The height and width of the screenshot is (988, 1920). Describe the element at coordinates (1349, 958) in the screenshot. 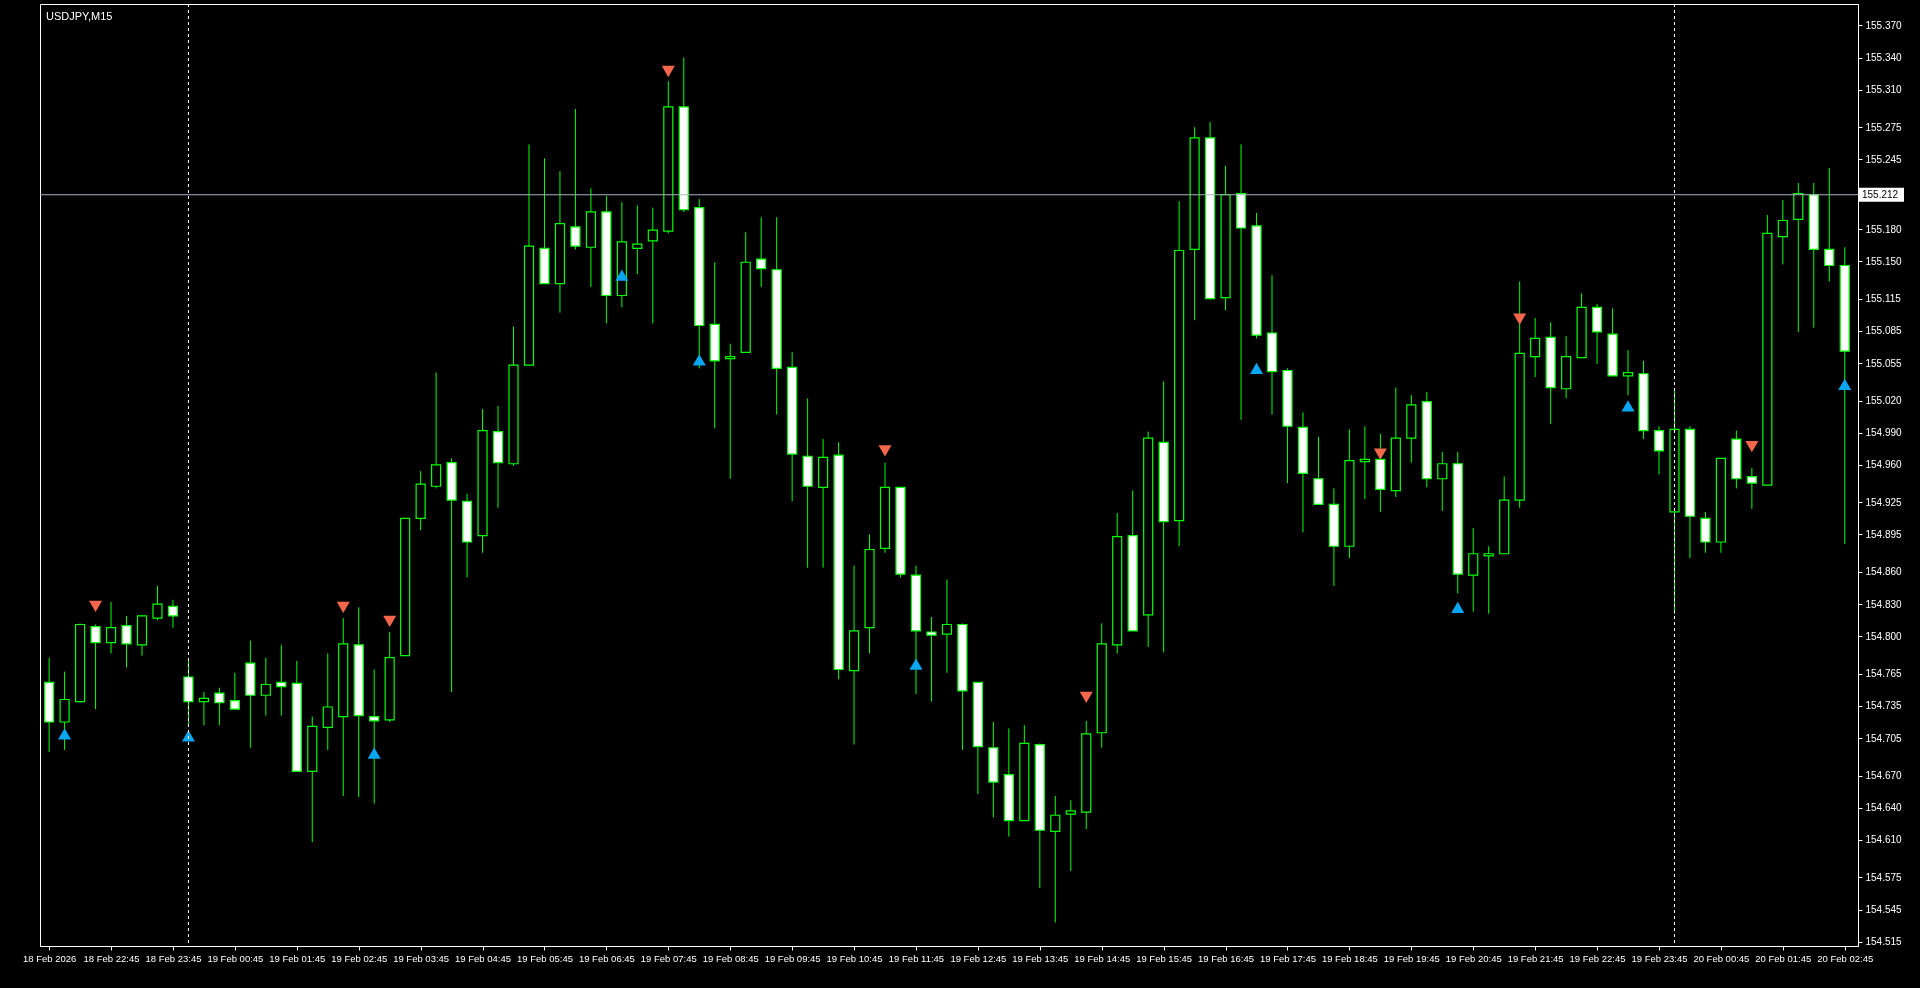

I see `x-tick-label: 19 Feb 18:45` at that location.